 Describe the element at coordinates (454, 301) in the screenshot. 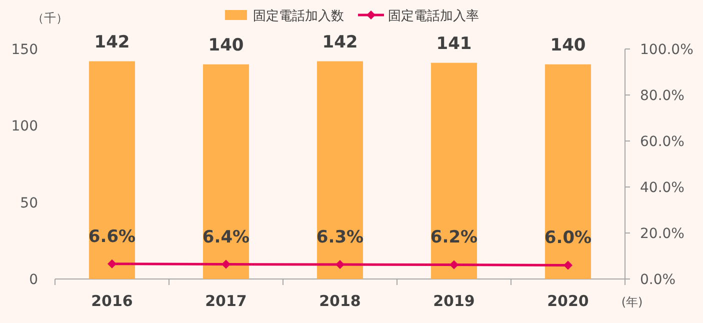

I see `x-tick-label: 2019` at that location.